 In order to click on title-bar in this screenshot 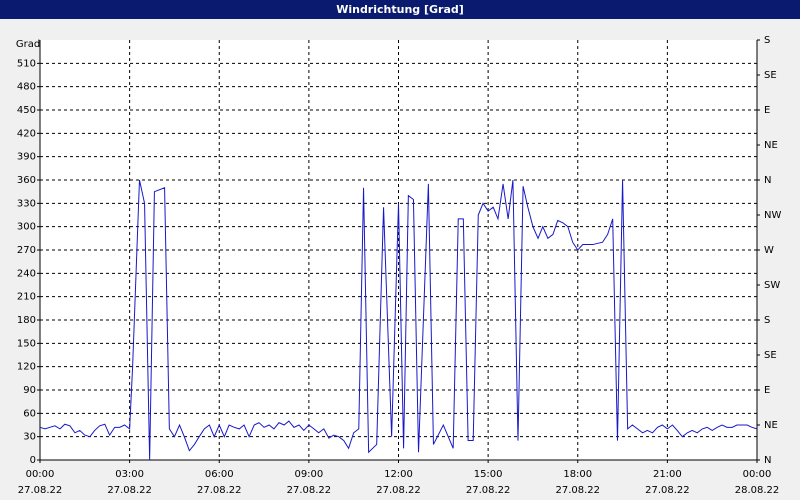, I will do `click(400, 9)`.